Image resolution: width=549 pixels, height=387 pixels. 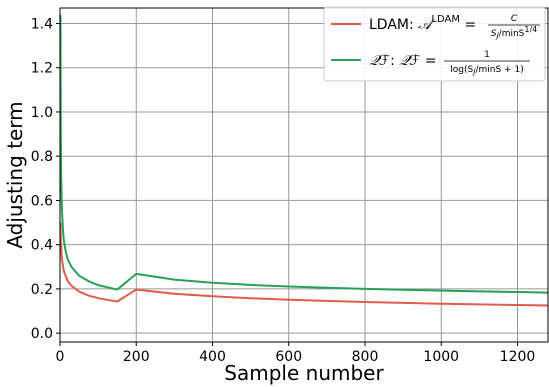 What do you see at coordinates (518, 357) in the screenshot?
I see `x-tick-label: 1200` at bounding box center [518, 357].